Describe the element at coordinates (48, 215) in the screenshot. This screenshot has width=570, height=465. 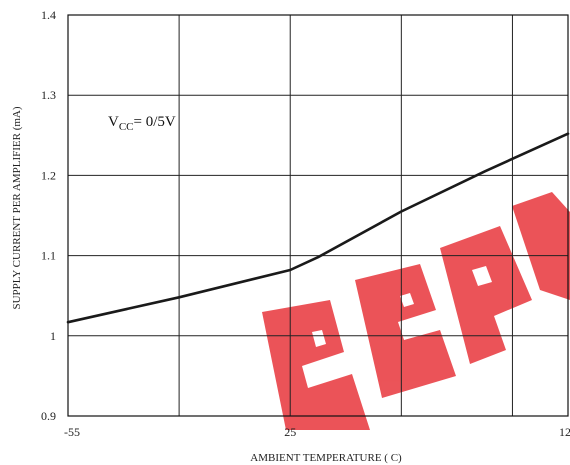
I see `y-tick-labels: 0.9 1 1.1 1.2 1.3 1.4` at that location.